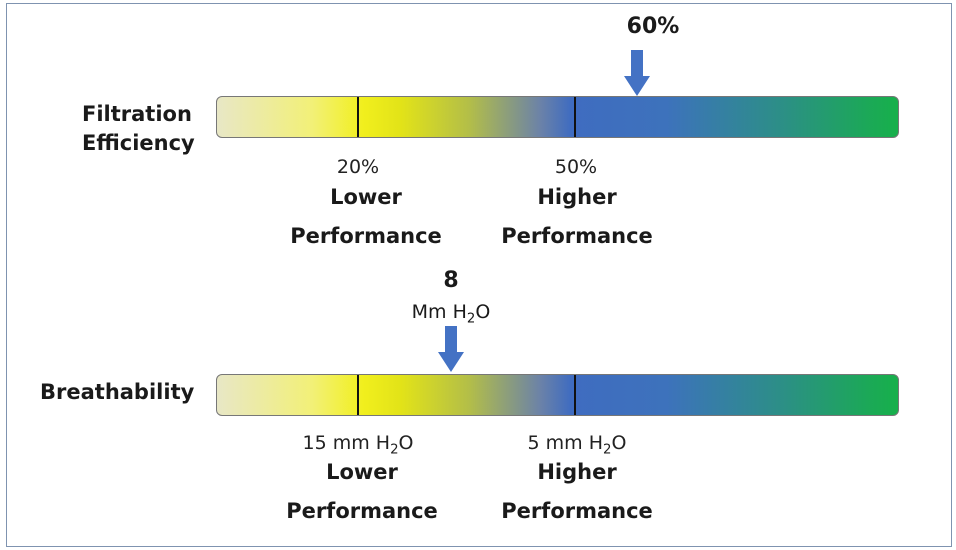 The height and width of the screenshot is (550, 956). Describe the element at coordinates (557, 117) in the screenshot. I see `filtration-efficiency-bar` at that location.